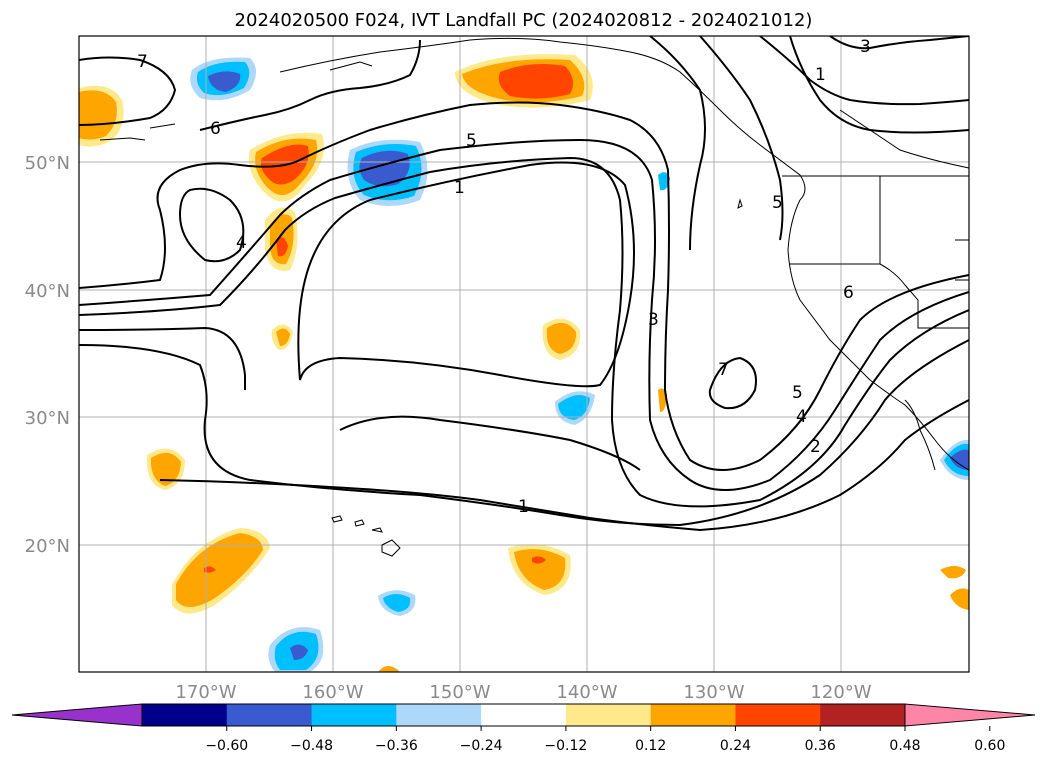  I want to click on colorbar-tick-label: −0.48, so click(311, 746).